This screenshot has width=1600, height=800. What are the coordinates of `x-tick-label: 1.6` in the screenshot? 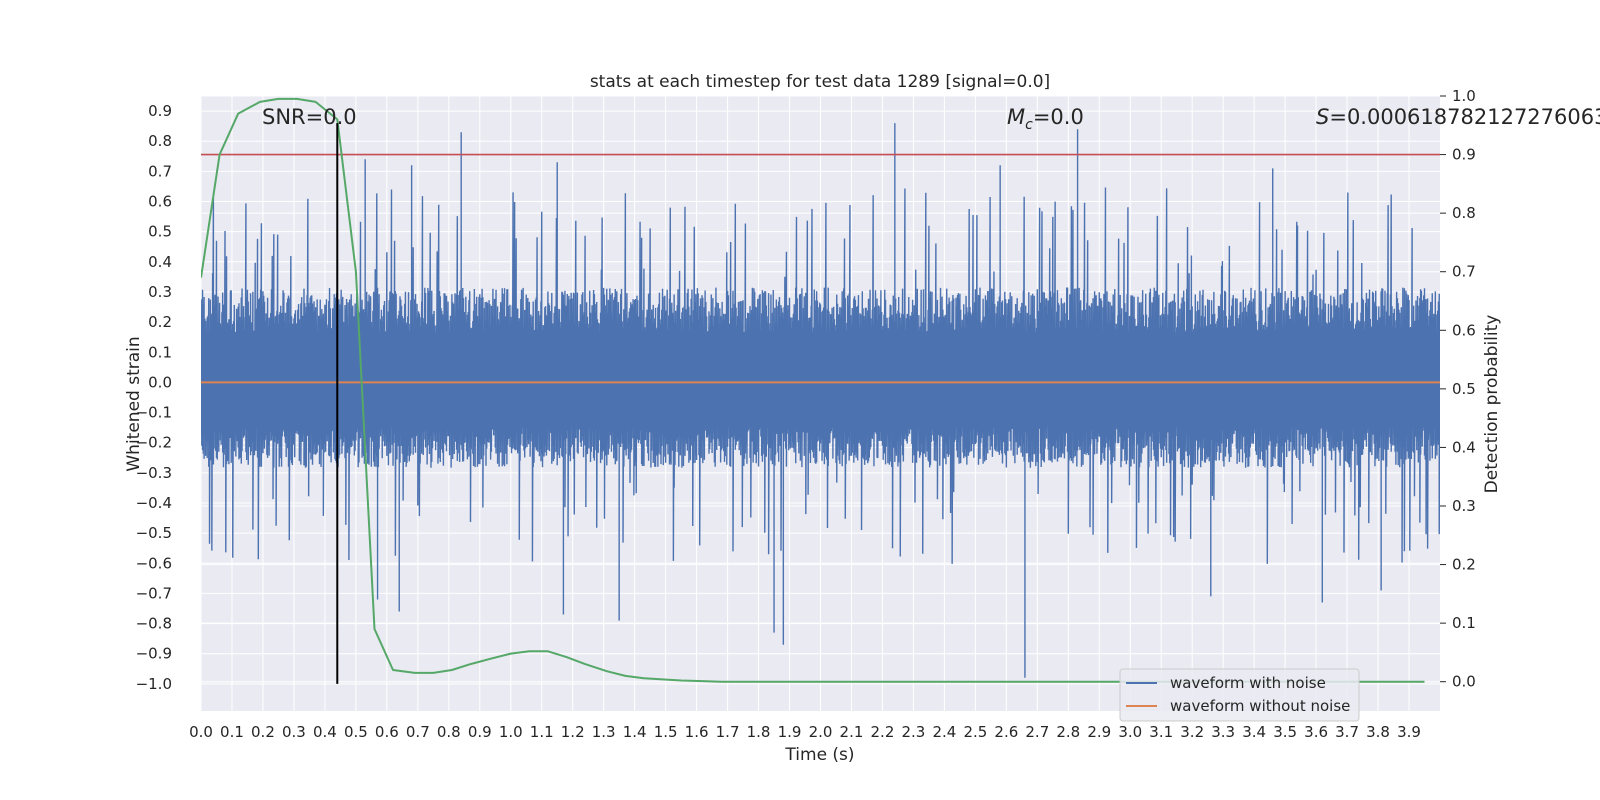 It's located at (697, 732).